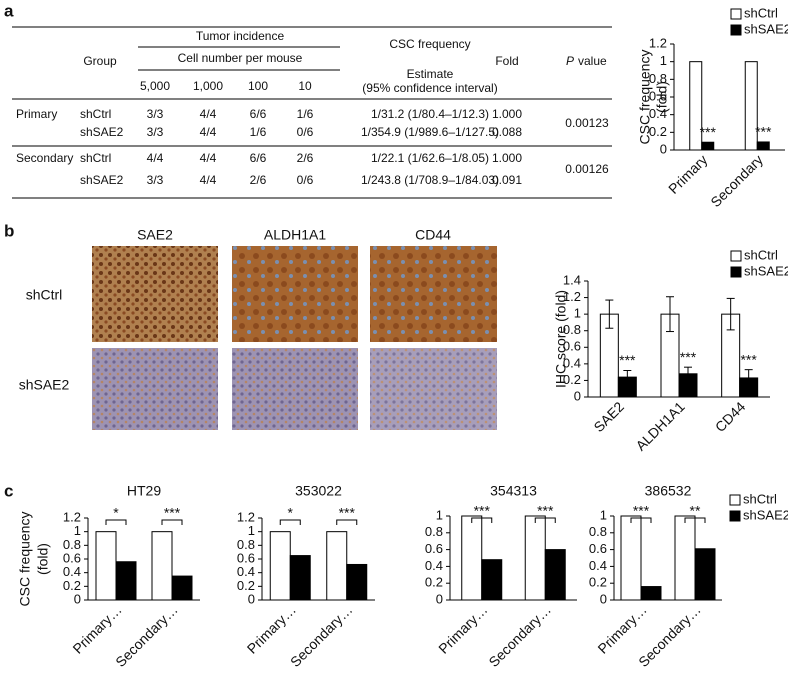 This screenshot has width=788, height=688. Describe the element at coordinates (687, 173) in the screenshot. I see `x-tick-label: Primary` at that location.